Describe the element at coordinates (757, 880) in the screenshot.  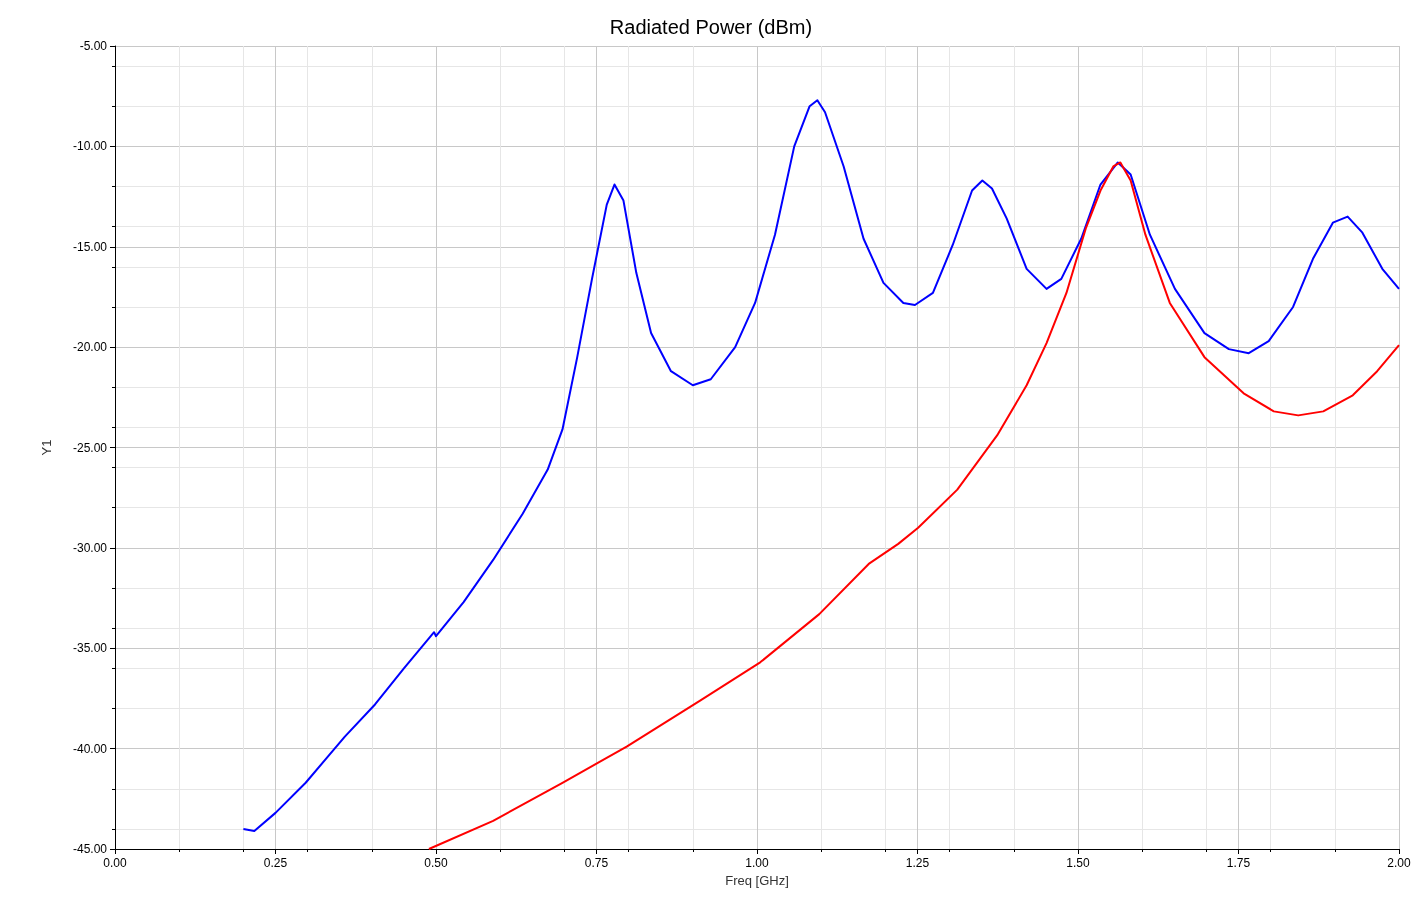
I see `x-axis-title: Freq [GHz]` at that location.